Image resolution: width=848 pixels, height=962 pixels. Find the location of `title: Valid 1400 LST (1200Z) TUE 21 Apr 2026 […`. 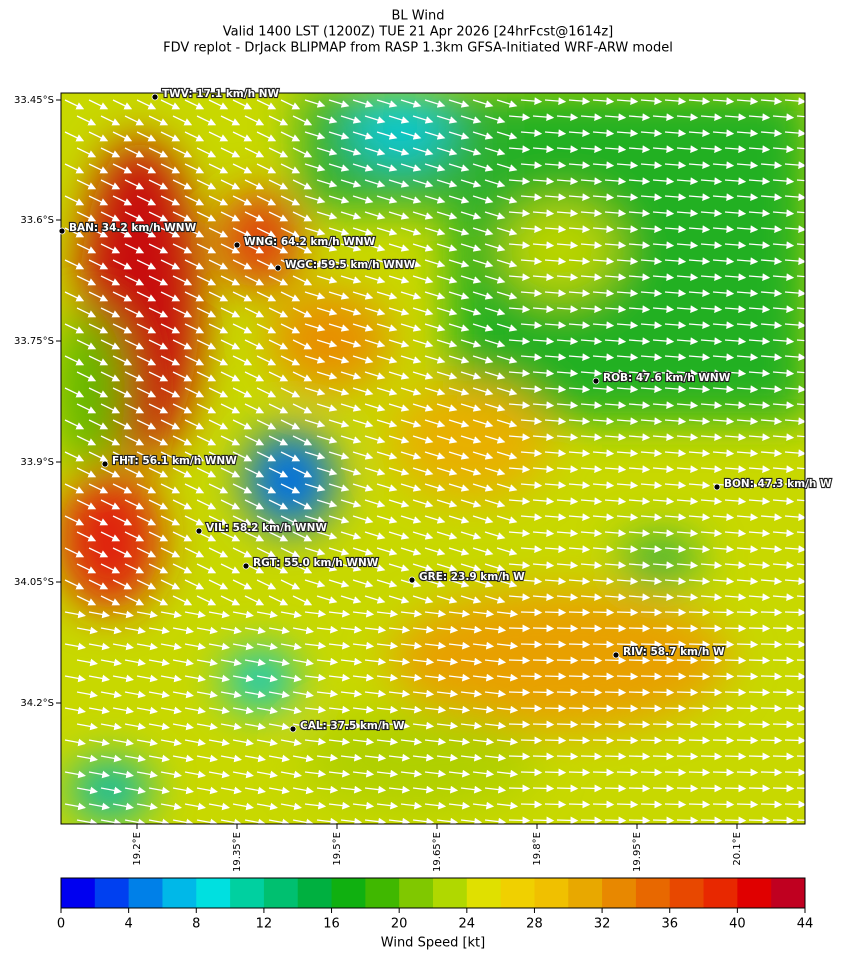

title: Valid 1400 LST (1200Z) TUE 21 Apr 2026 [… is located at coordinates (418, 32).